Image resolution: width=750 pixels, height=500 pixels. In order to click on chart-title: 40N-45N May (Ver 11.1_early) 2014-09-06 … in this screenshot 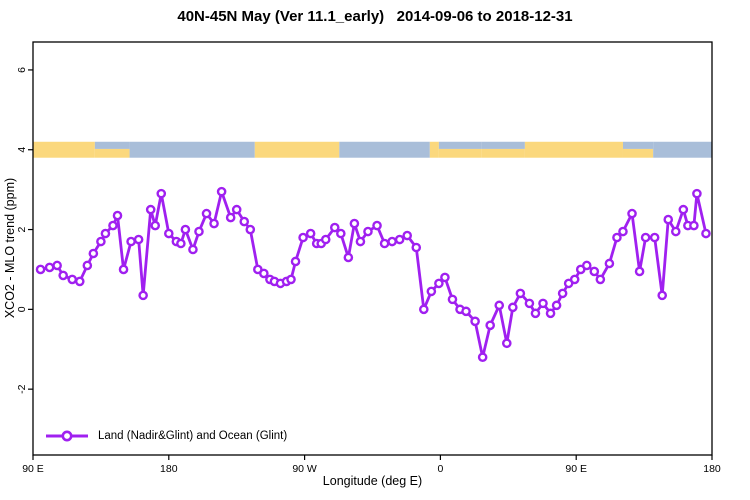, I will do `click(375, 16)`.